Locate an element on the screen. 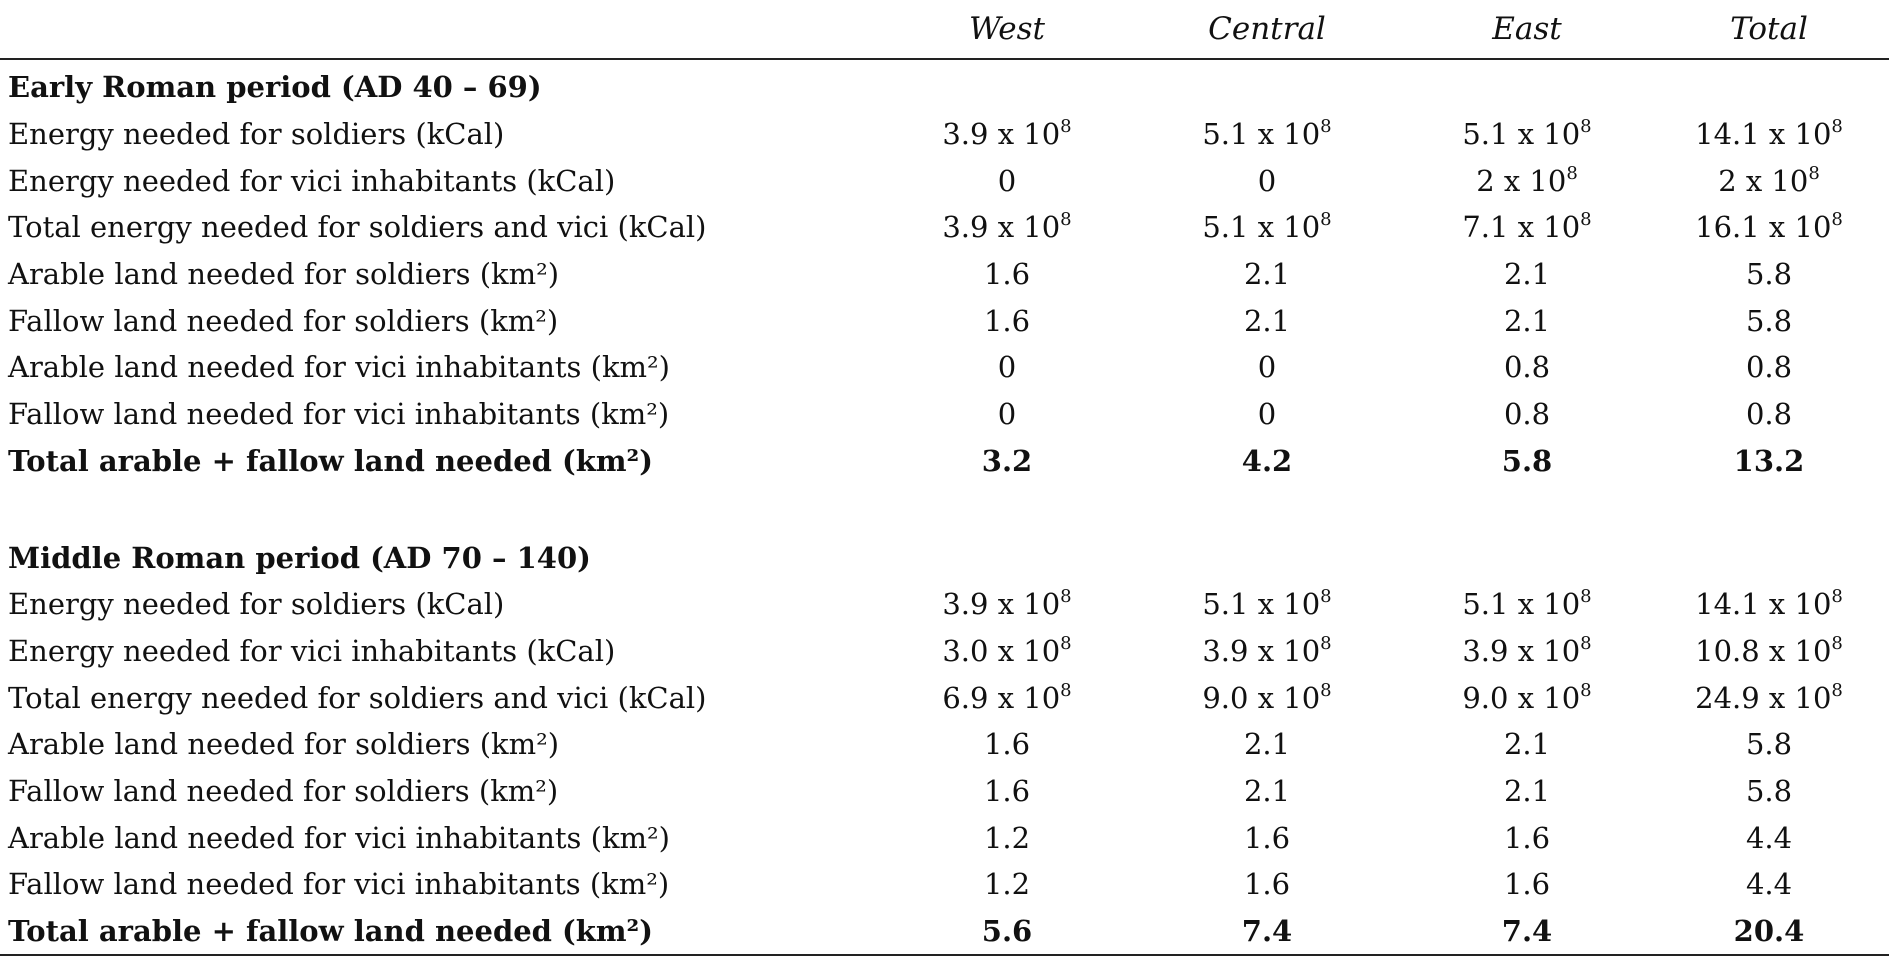 The height and width of the screenshot is (974, 1889). cell-west: 3.2 is located at coordinates (1007, 461).